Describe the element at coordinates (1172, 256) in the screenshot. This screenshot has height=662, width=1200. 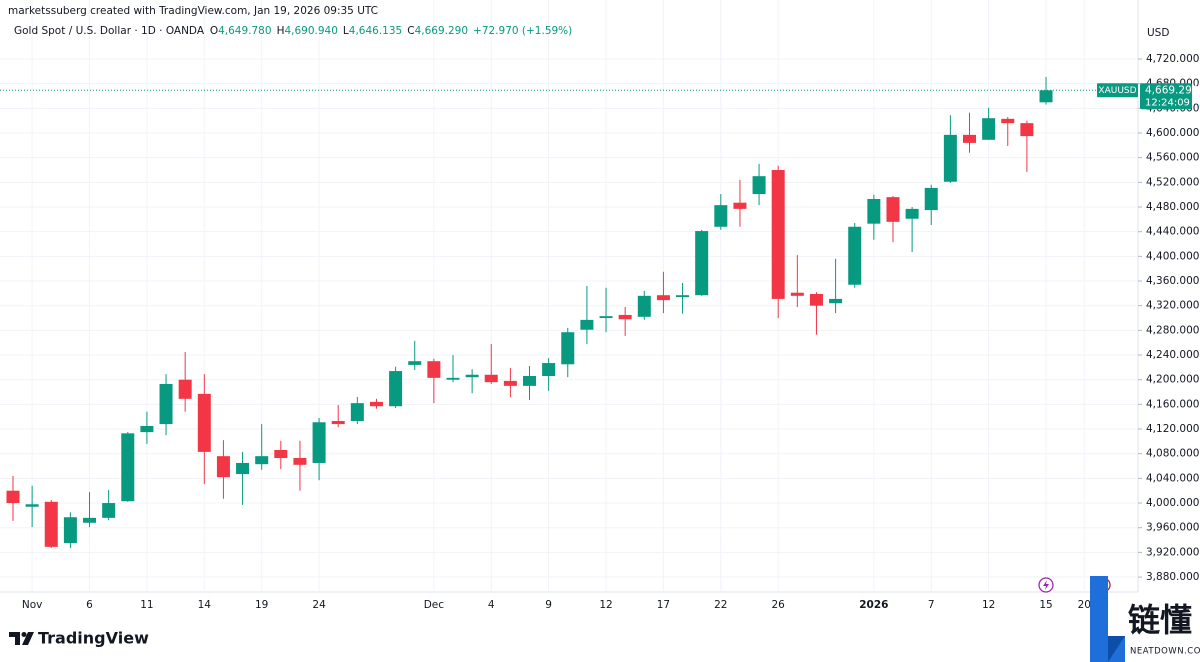
I see `y-tick-label: 4,400.000` at that location.